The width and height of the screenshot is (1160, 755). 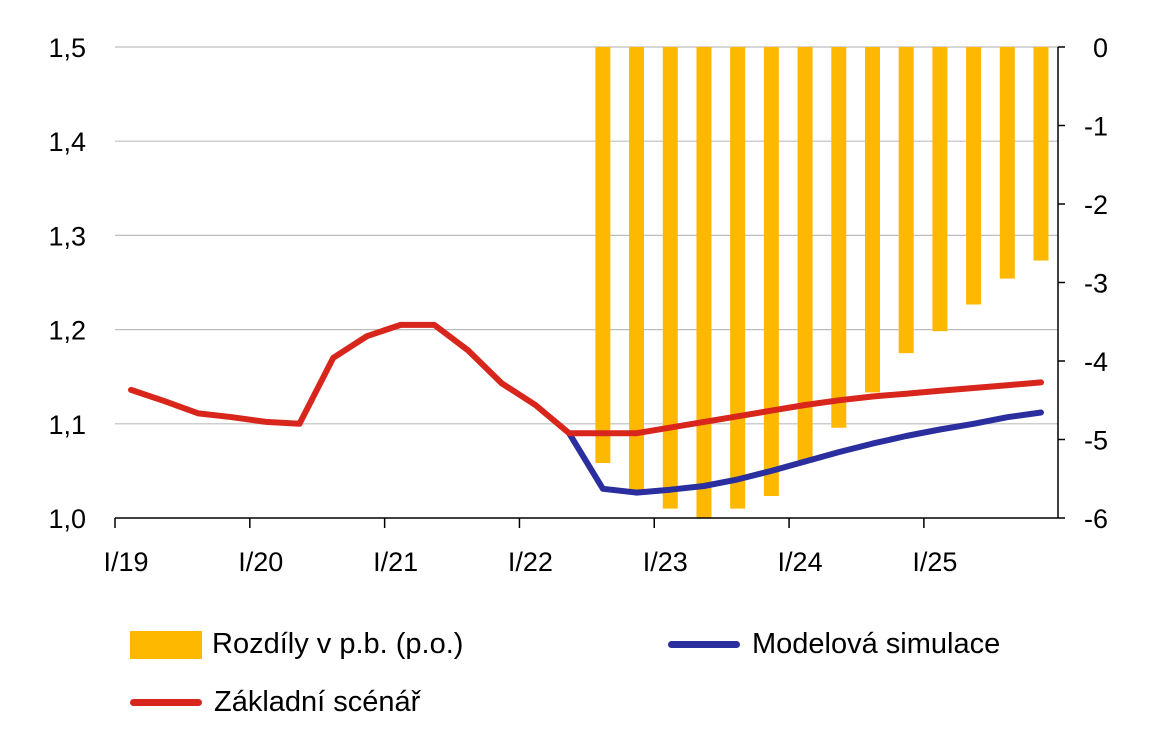 What do you see at coordinates (1096, 205) in the screenshot?
I see `y-right-tick-label: -2` at bounding box center [1096, 205].